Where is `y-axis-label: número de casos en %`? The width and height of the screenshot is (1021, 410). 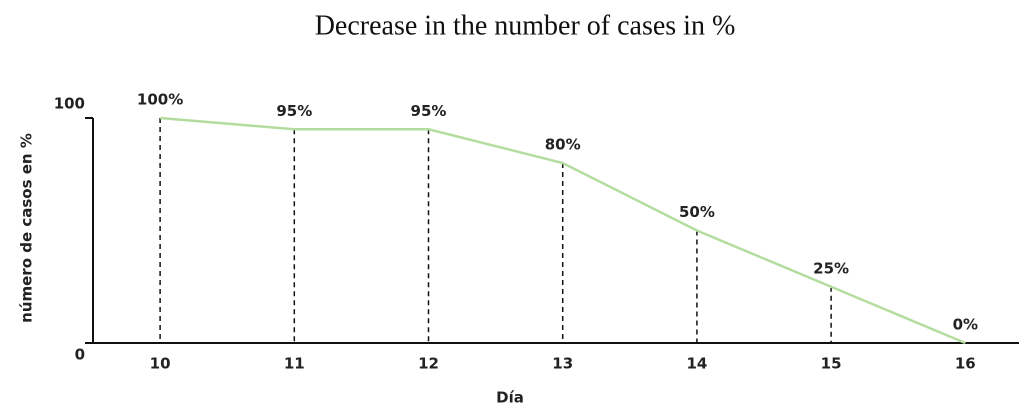 y-axis-label: número de casos en % is located at coordinates (27, 228).